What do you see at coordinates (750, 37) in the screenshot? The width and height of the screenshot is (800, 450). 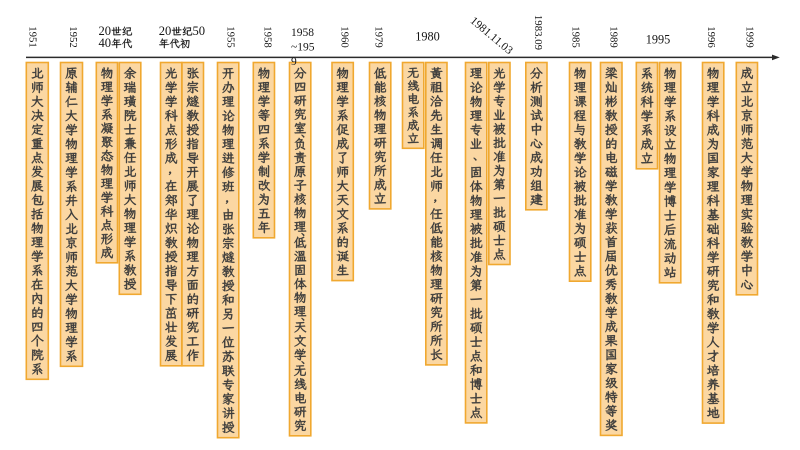 I see `svg-text: 1999` at bounding box center [750, 37].